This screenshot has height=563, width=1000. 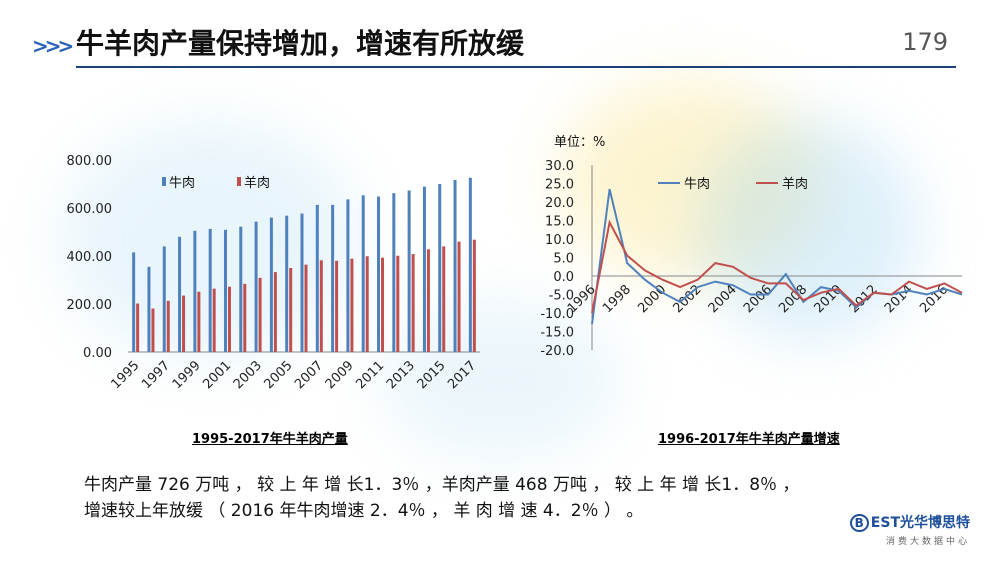 I want to click on line-x-tick-label: 2014, so click(x=899, y=299).